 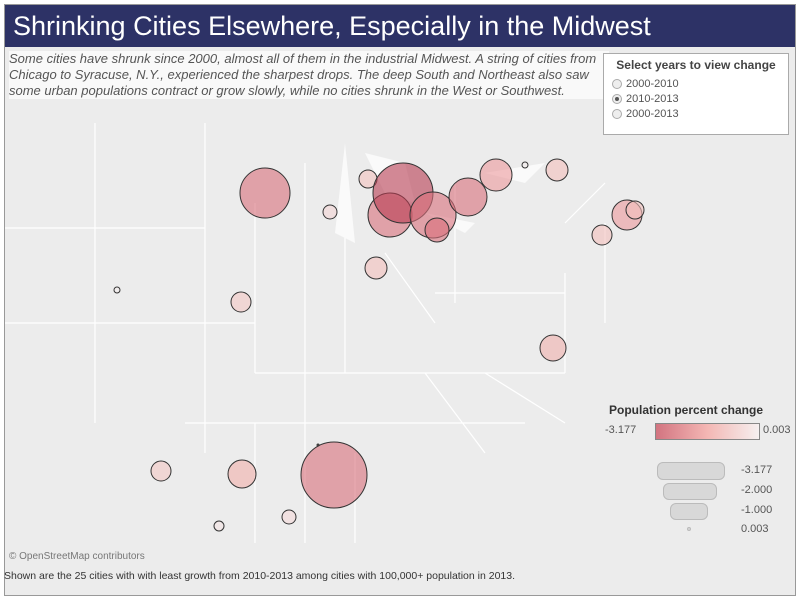 What do you see at coordinates (652, 84) in the screenshot?
I see `option-label: 2000-2010` at bounding box center [652, 84].